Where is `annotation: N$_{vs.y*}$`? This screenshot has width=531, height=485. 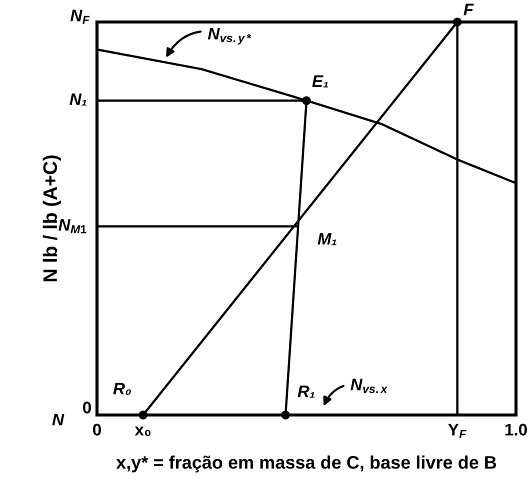 annotation: N$_{vs.y*}$ is located at coordinates (230, 36).